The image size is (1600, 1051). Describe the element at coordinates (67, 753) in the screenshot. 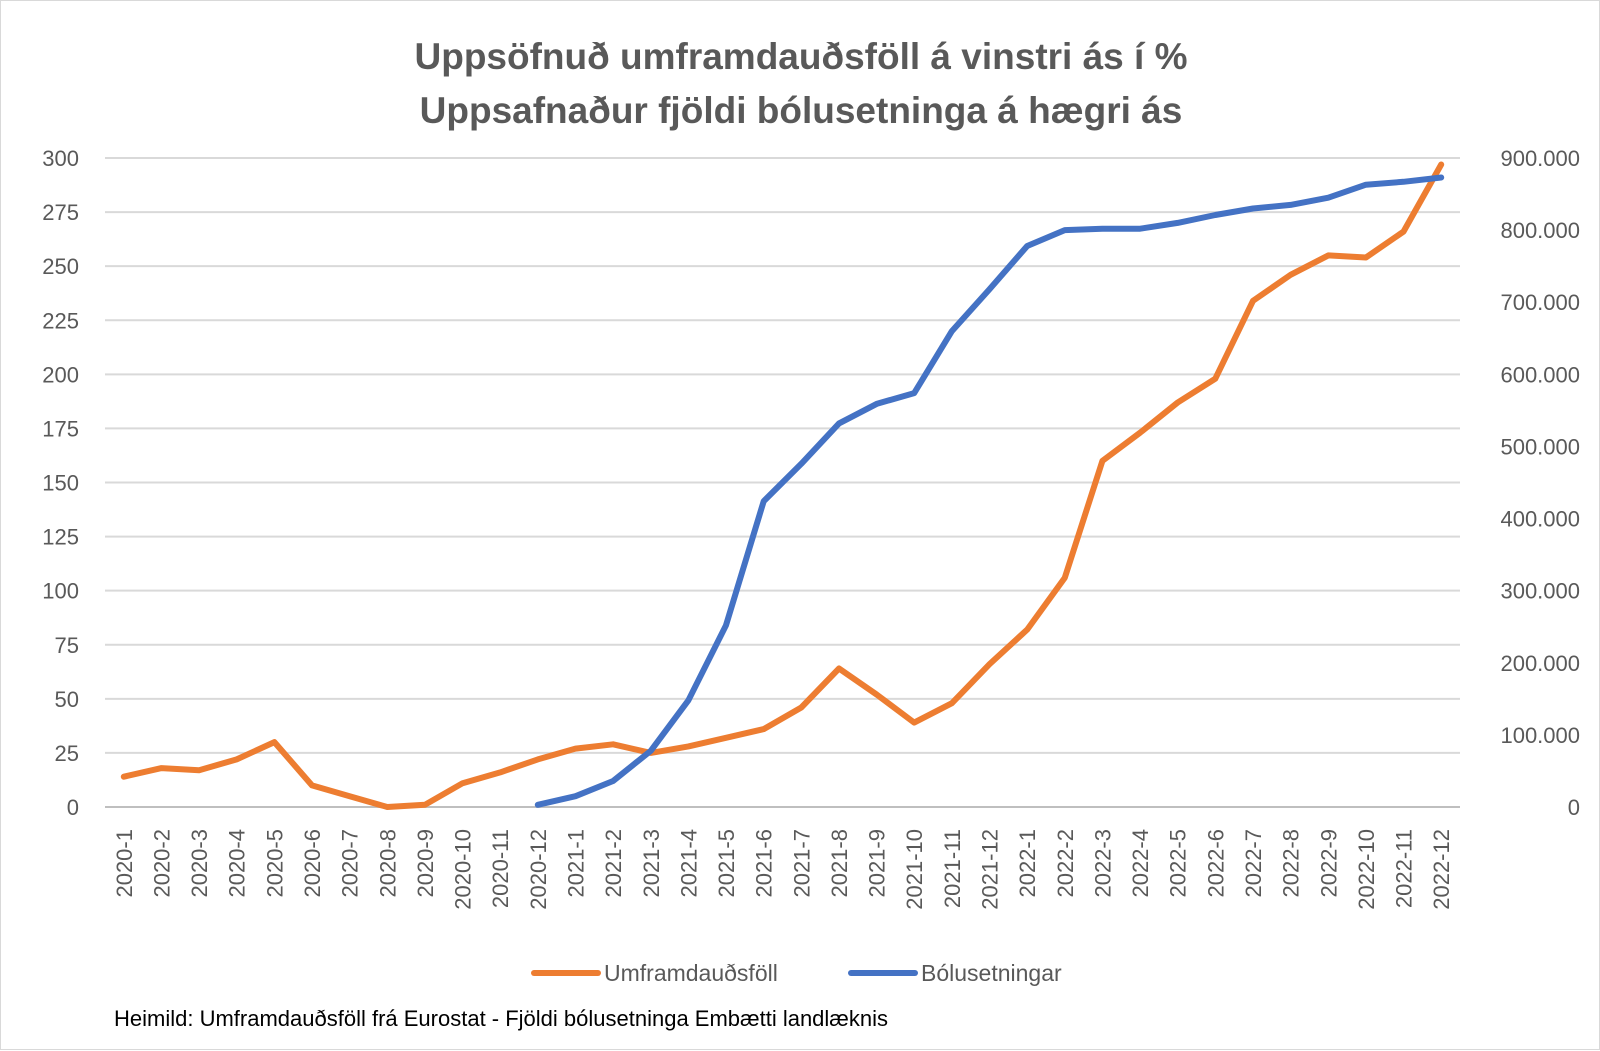

I see `left-tick-label: 25` at that location.